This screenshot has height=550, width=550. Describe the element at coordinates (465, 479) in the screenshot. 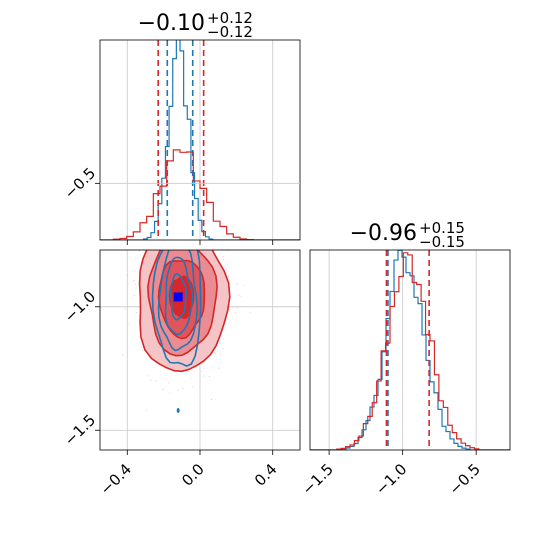

I see `x-tick-label-param2-2: −0.5` at that location.